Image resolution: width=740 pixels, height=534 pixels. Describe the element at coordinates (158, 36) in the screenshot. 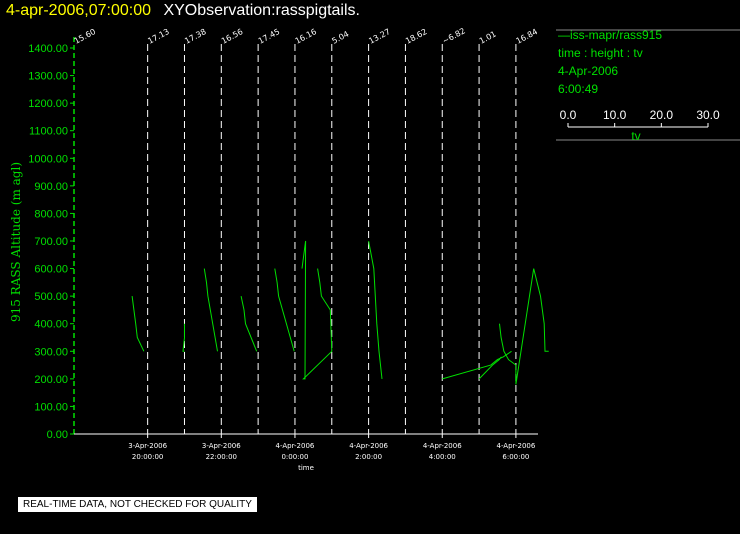

I see `profile-label: 17.13` at that location.